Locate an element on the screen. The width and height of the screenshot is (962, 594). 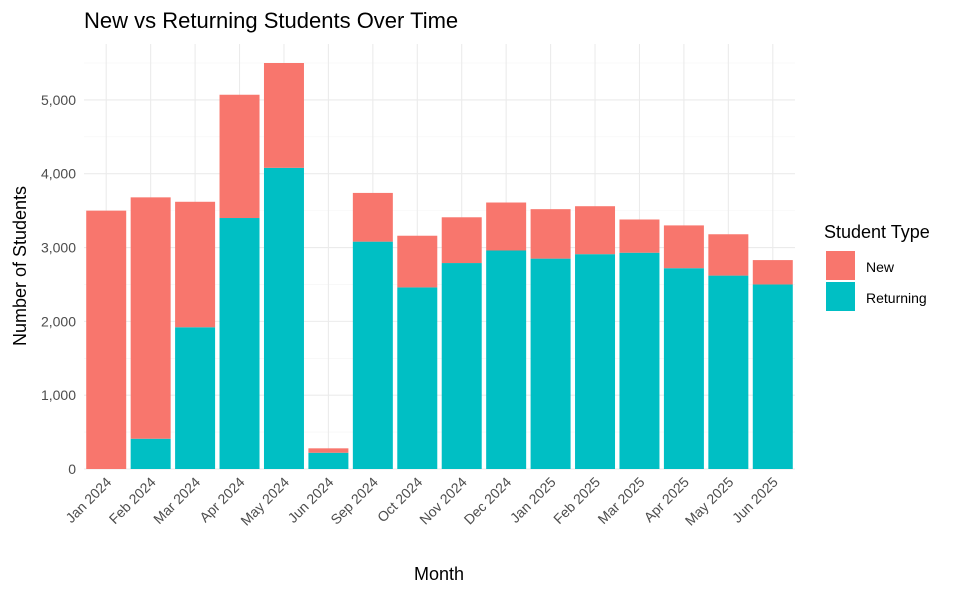
y-tick-label: 2,000 is located at coordinates (58, 321).